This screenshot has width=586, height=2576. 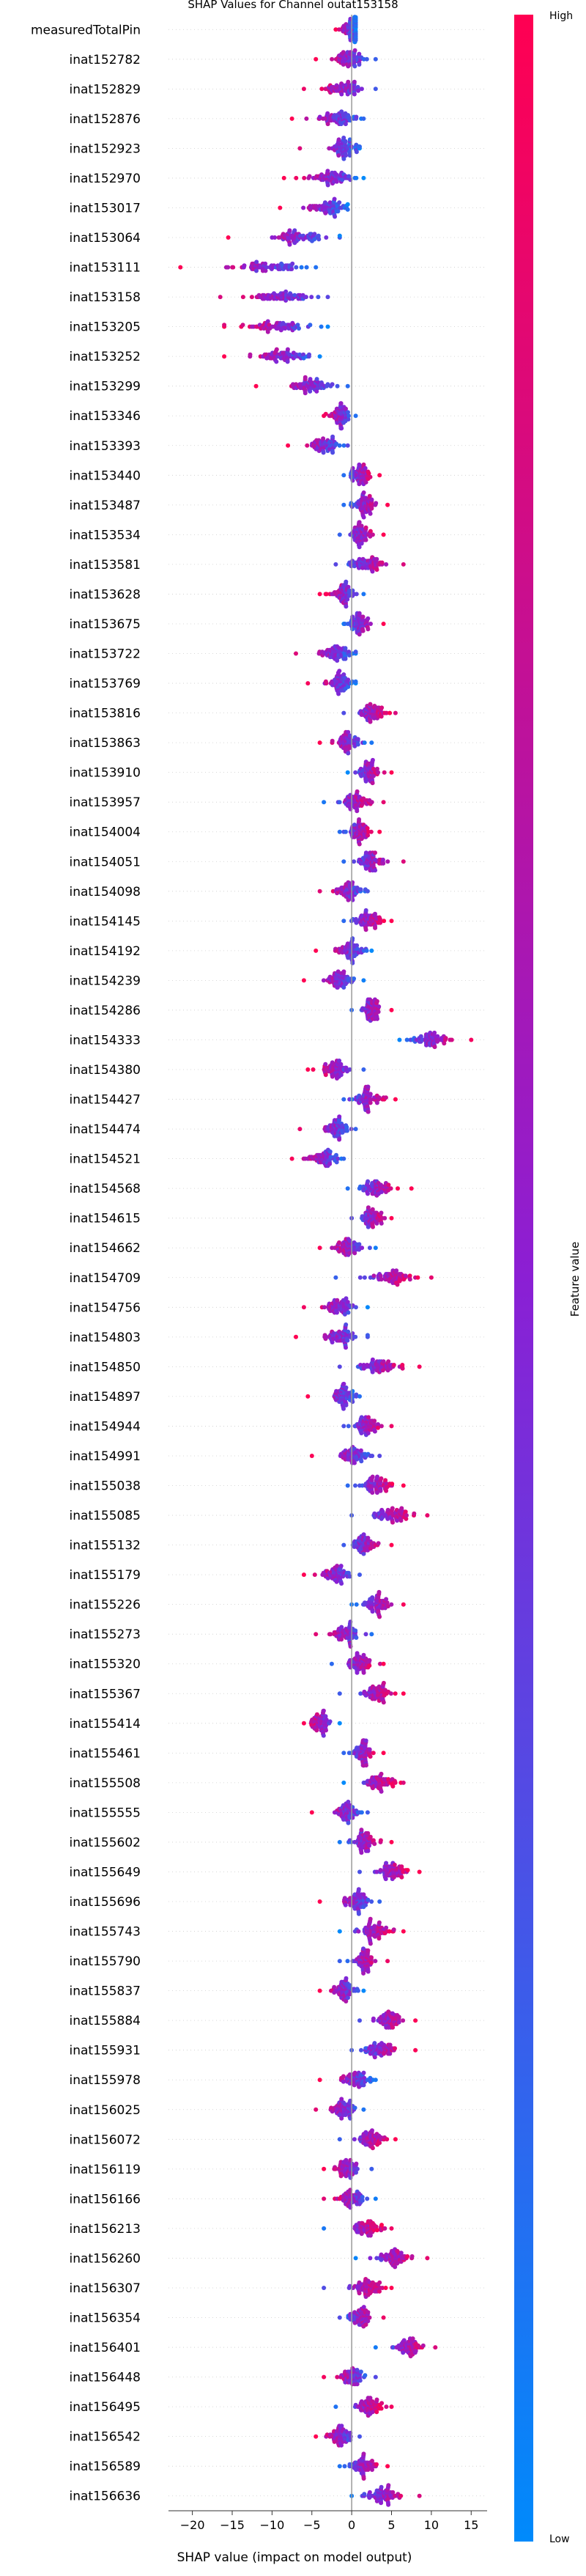 I want to click on feature-row-inat153722: inat153722, so click(x=279, y=653).